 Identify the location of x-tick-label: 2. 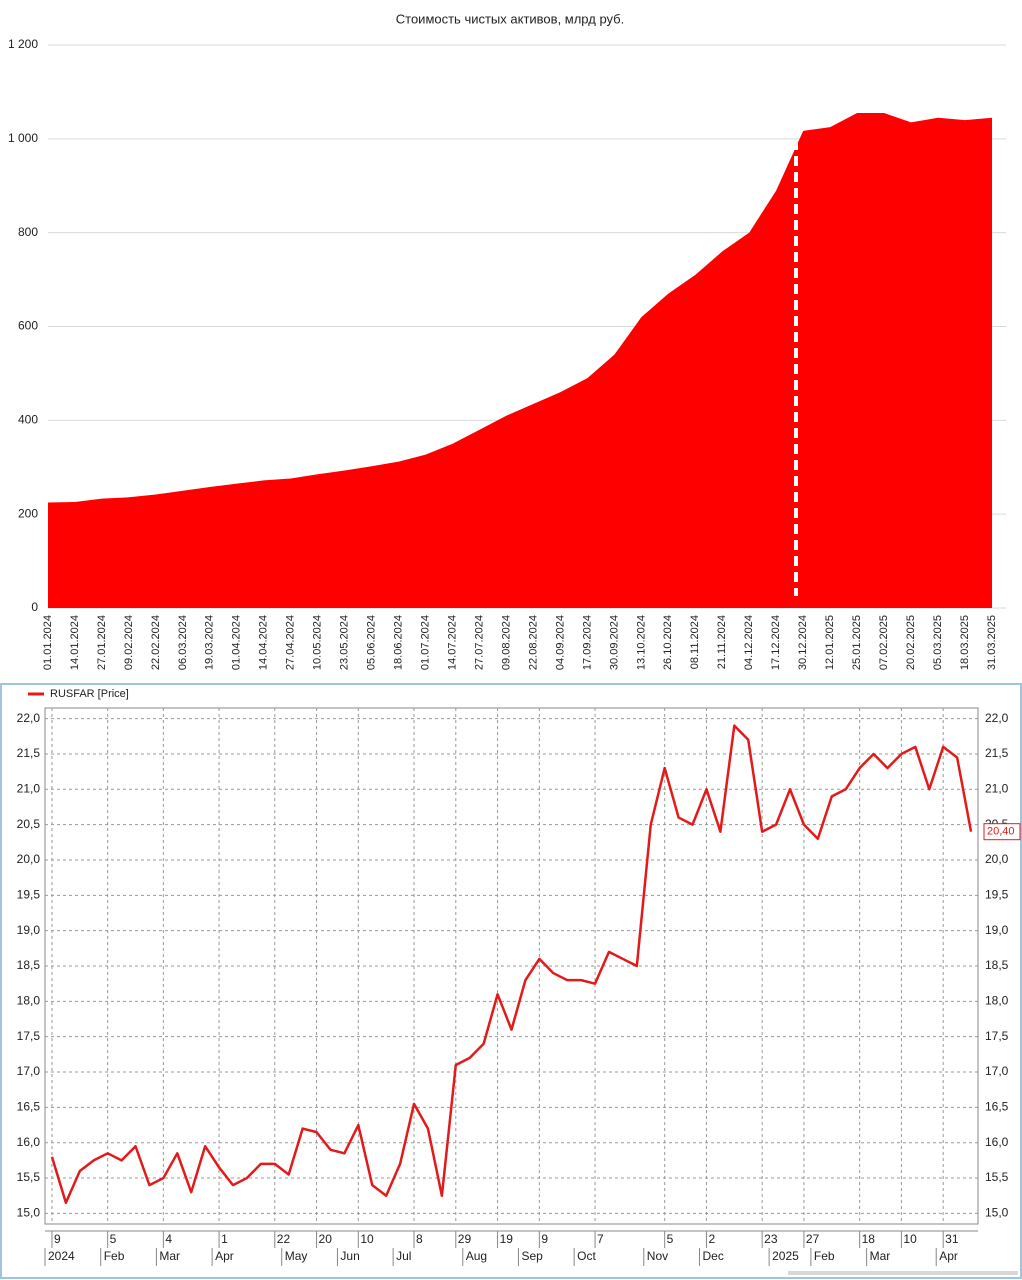
(711, 1239).